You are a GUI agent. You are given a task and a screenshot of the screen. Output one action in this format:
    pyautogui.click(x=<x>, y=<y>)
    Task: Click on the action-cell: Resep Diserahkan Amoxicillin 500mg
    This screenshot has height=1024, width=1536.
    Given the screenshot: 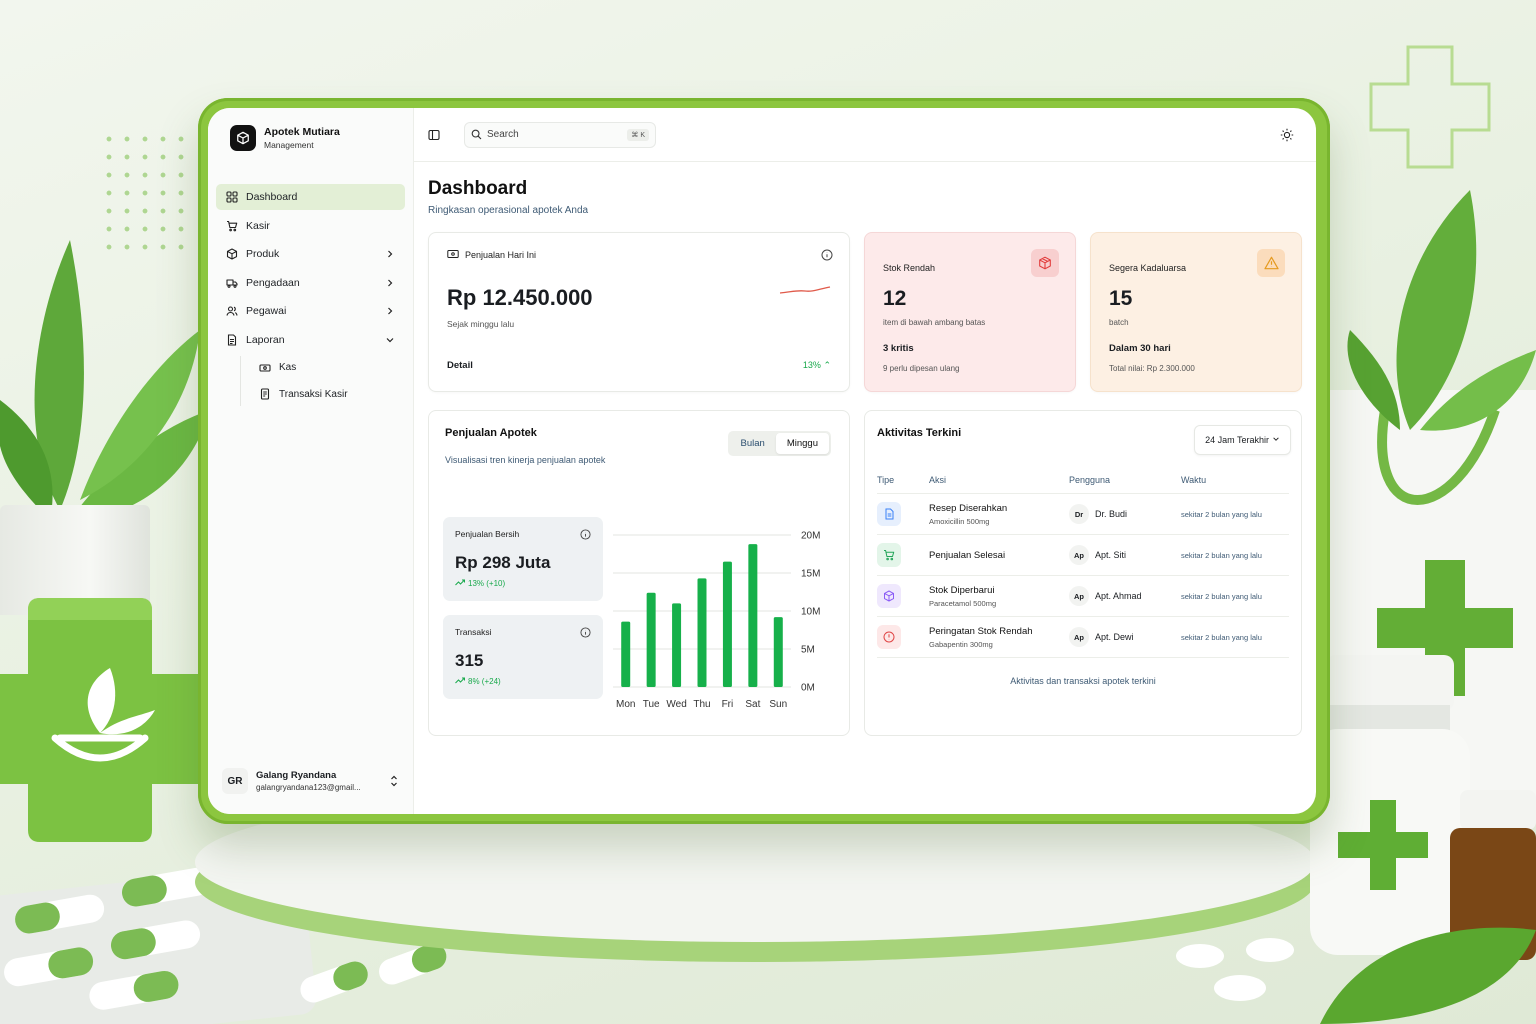 What is the action you would take?
    pyautogui.click(x=999, y=514)
    